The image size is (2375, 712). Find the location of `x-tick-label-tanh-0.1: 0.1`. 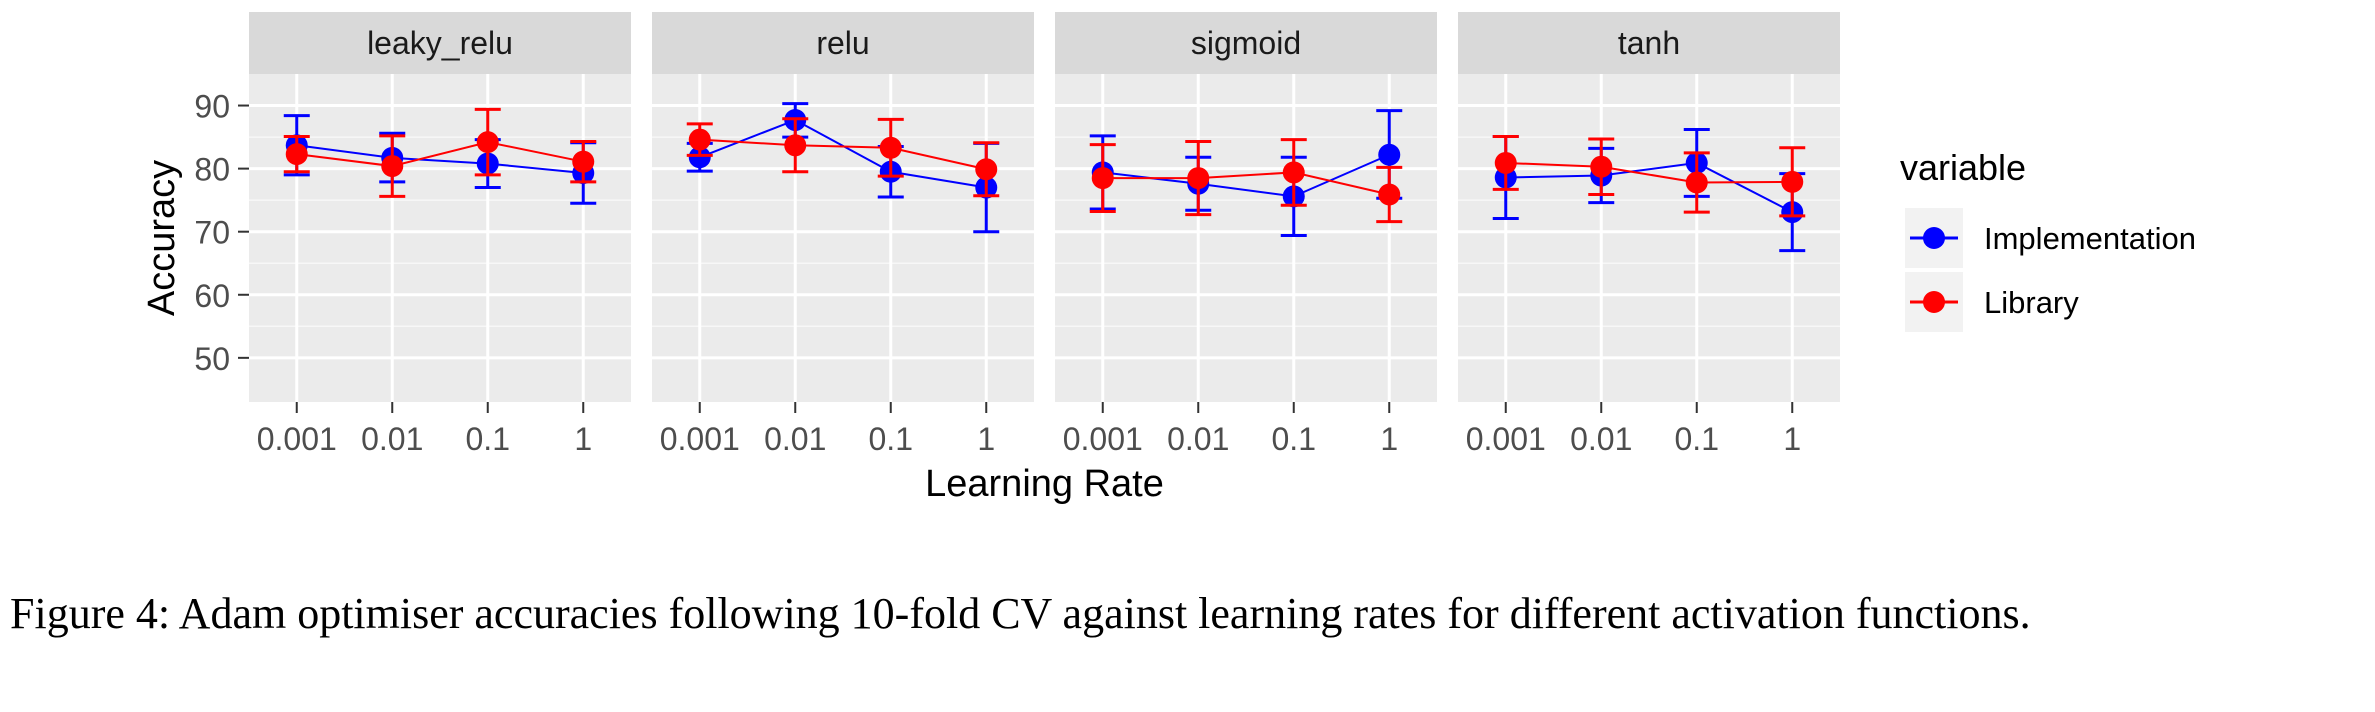

x-tick-label-tanh-0.1: 0.1 is located at coordinates (1697, 439).